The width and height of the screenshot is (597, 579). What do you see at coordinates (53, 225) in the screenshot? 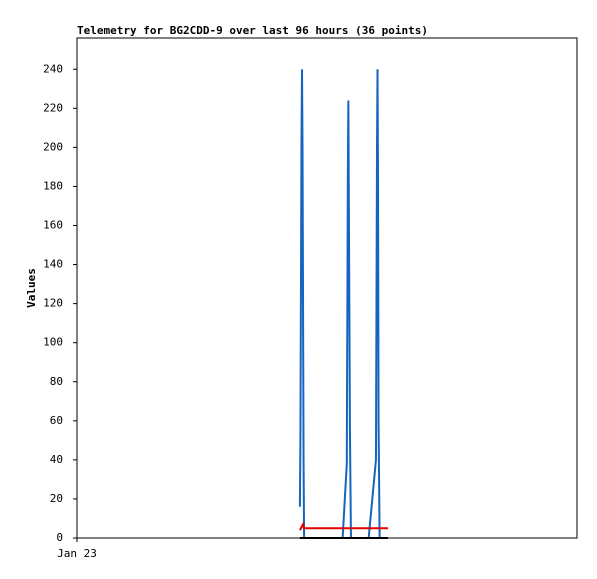
I see `y-tick-label: 160` at bounding box center [53, 225].